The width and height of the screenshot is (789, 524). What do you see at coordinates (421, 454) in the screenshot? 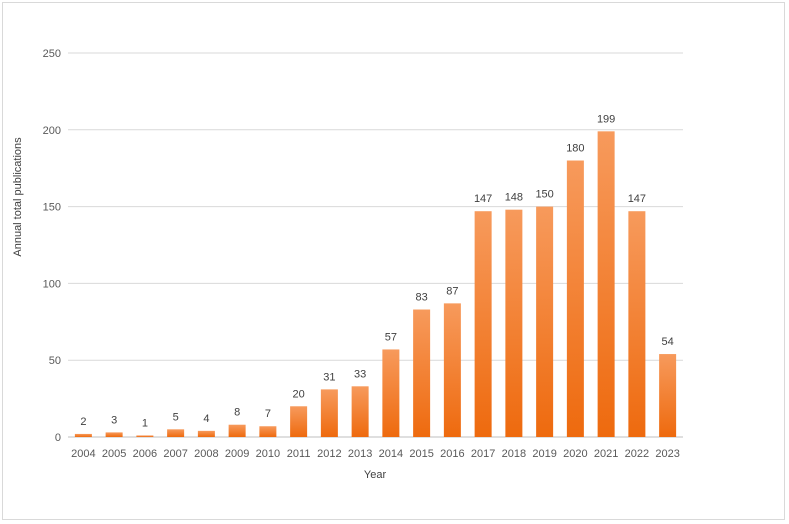
I see `x-tick-label-2015: 2015` at bounding box center [421, 454].